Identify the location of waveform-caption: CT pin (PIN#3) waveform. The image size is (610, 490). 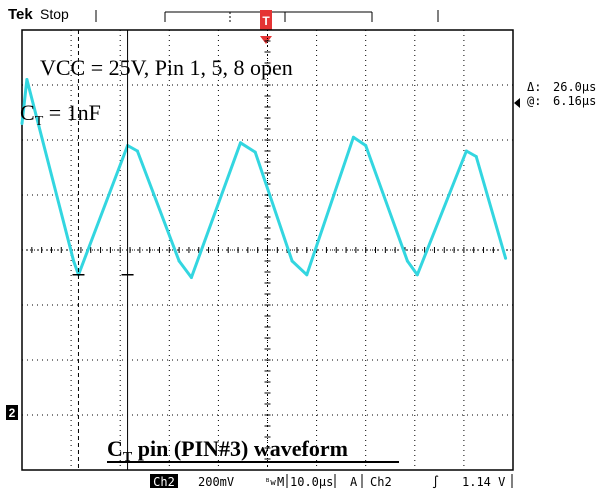
(227, 450).